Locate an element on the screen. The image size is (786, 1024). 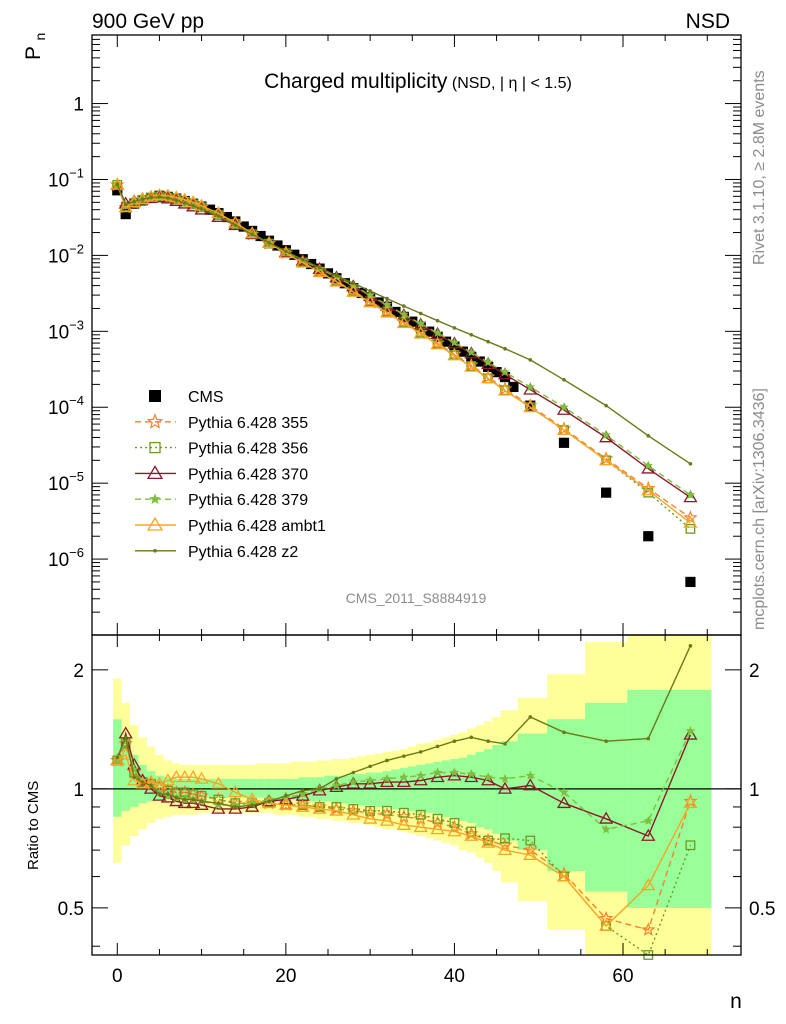
x-tick-label: 20 is located at coordinates (285, 976).